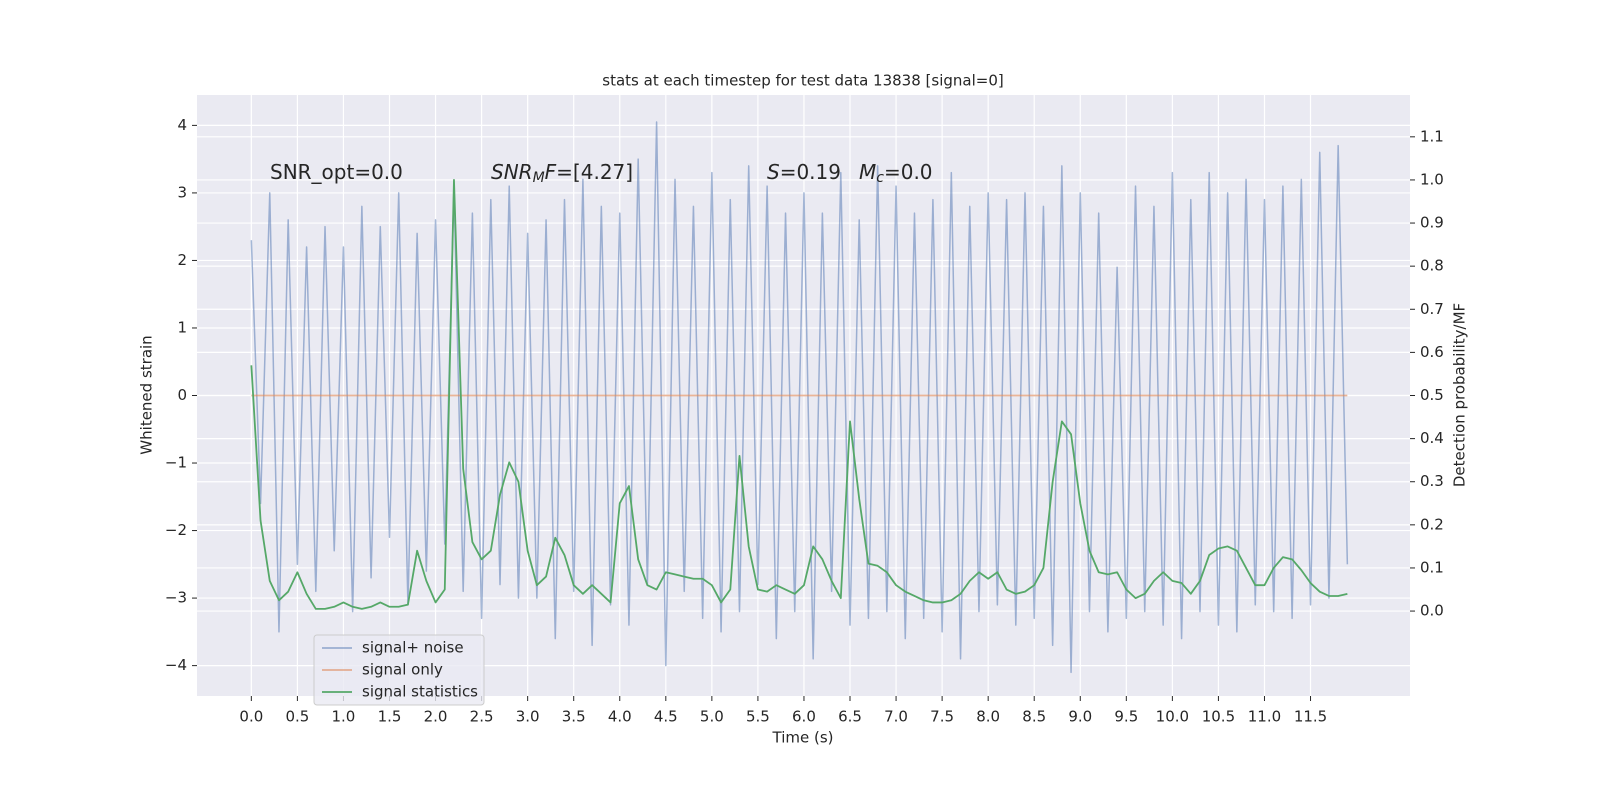 This screenshot has height=800, width=1600. Describe the element at coordinates (896, 717) in the screenshot. I see `x-tick-label: 7.0` at that location.